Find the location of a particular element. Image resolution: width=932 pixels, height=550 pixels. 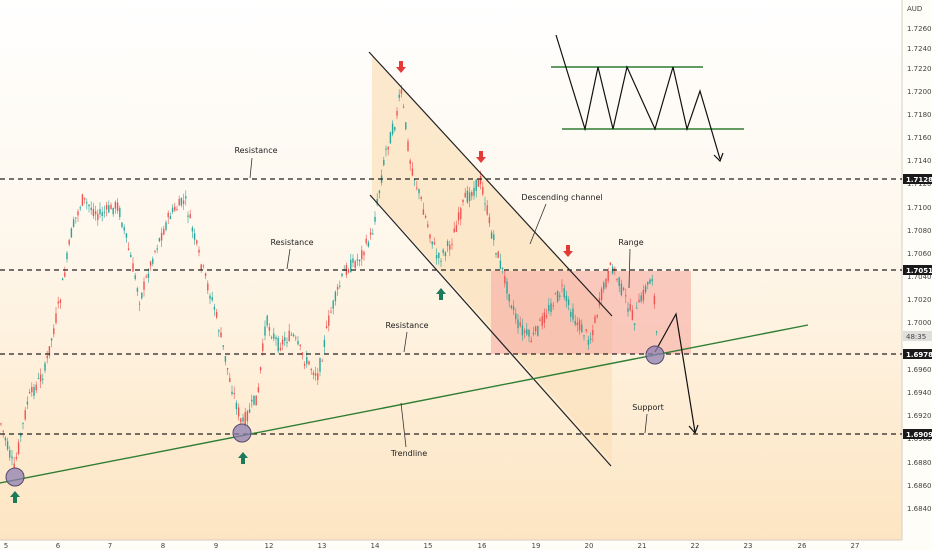

price-tag-2-text: 1.70511 is located at coordinates (919, 271).